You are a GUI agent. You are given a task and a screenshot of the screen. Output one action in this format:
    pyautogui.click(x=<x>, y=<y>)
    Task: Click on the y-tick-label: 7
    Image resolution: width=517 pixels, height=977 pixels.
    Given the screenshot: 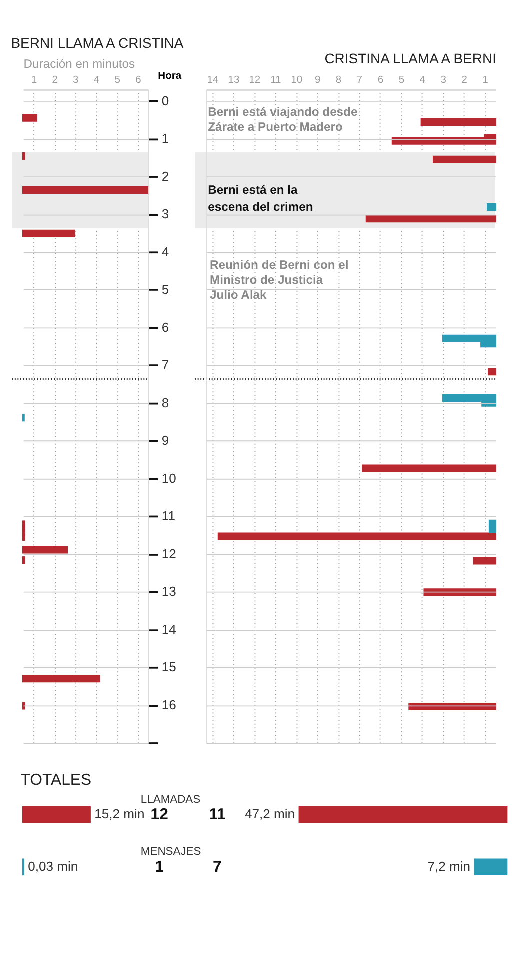 What is the action you would take?
    pyautogui.click(x=166, y=365)
    